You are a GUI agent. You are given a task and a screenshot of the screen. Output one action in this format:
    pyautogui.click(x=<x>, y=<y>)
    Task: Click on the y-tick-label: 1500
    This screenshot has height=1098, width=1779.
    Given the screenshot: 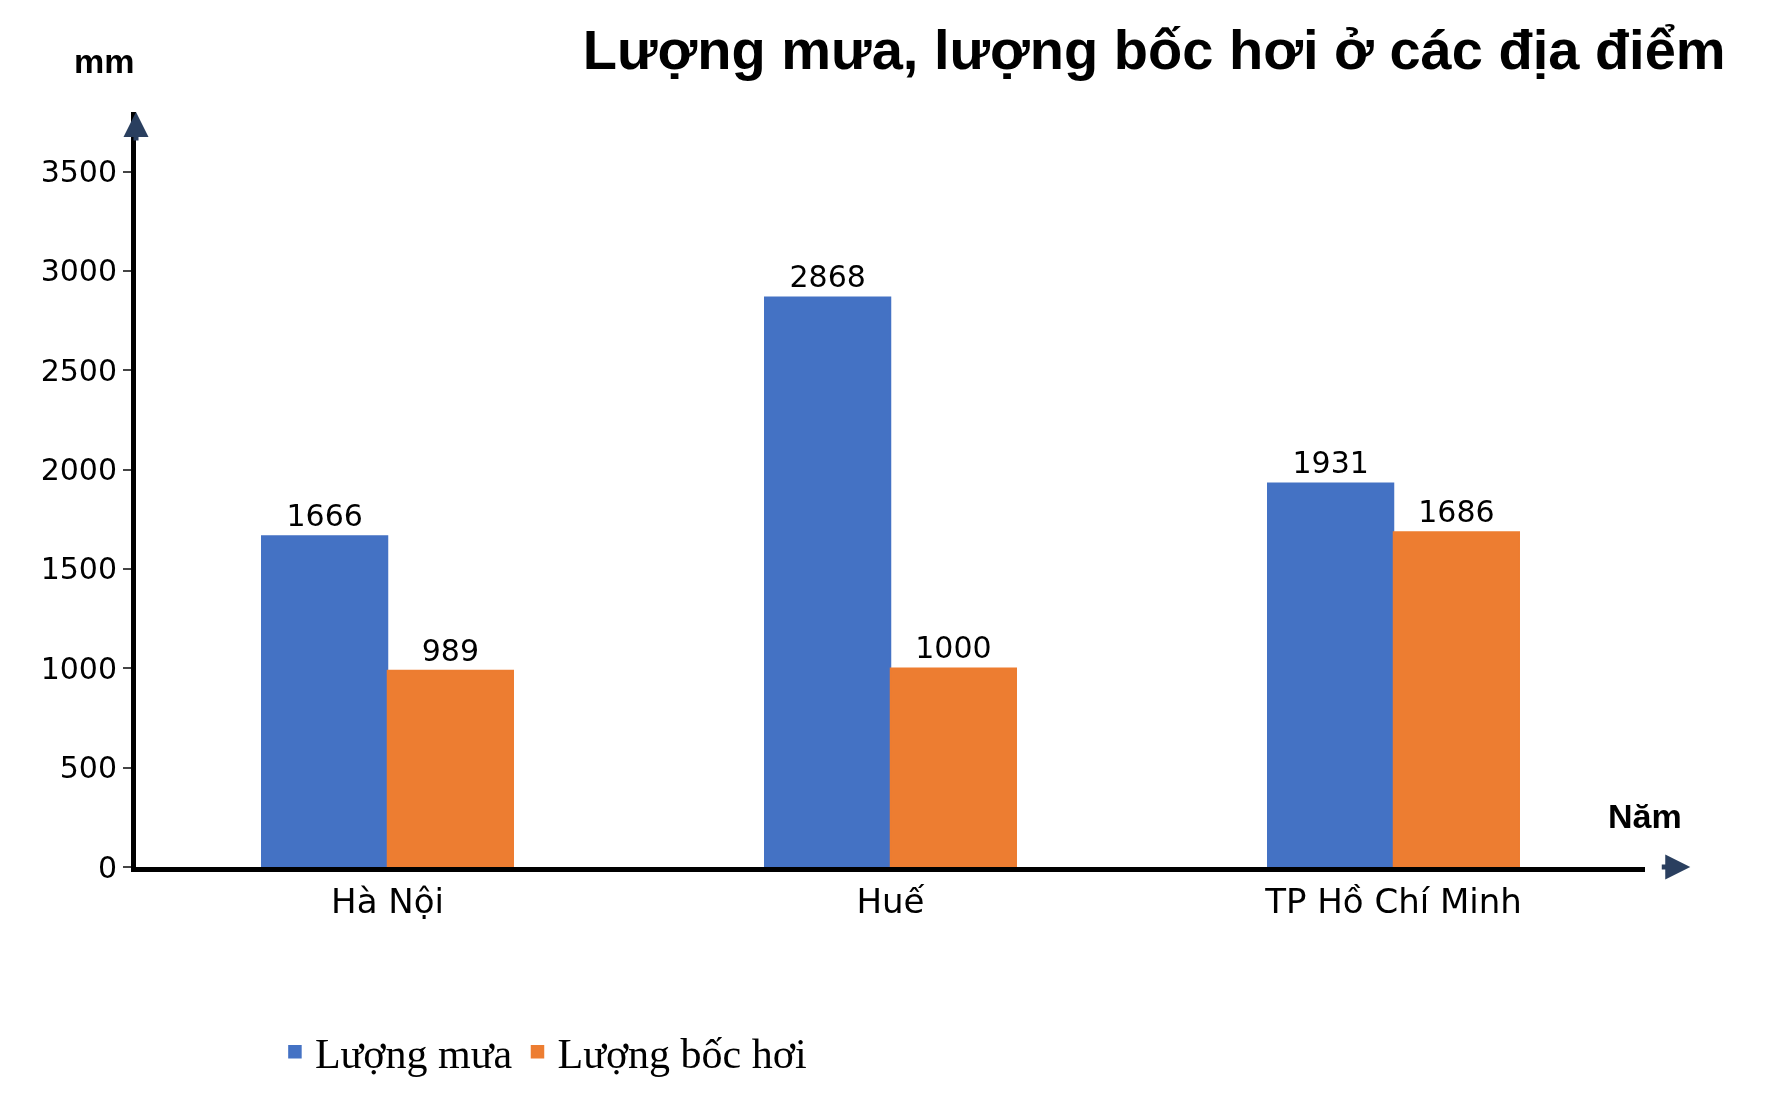 What is the action you would take?
    pyautogui.click(x=78, y=569)
    